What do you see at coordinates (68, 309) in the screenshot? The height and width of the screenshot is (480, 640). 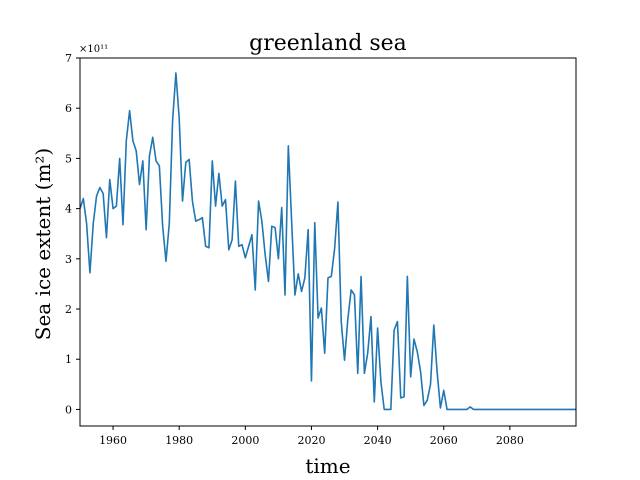 I see `y-tick-label: 2` at bounding box center [68, 309].